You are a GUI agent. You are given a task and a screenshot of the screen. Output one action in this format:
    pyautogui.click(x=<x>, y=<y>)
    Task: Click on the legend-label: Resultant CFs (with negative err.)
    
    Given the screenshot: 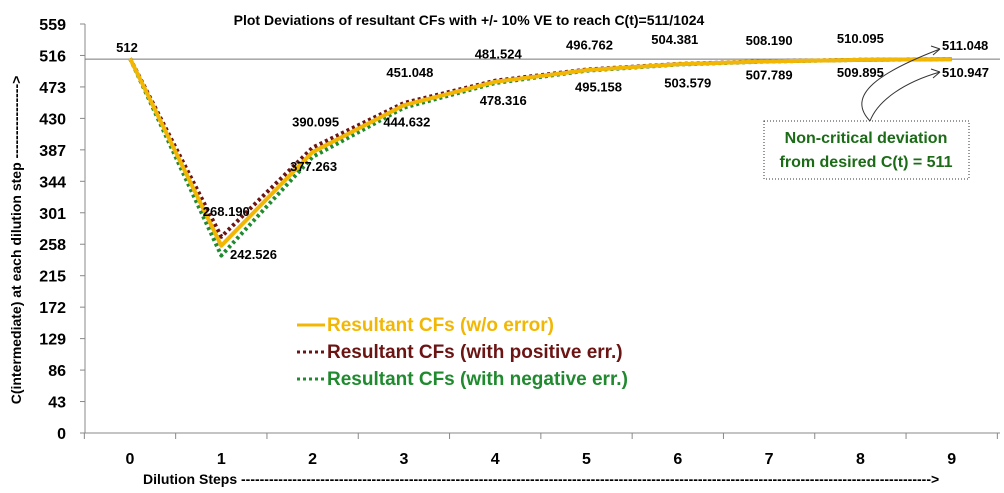 What is the action you would take?
    pyautogui.click(x=477, y=379)
    